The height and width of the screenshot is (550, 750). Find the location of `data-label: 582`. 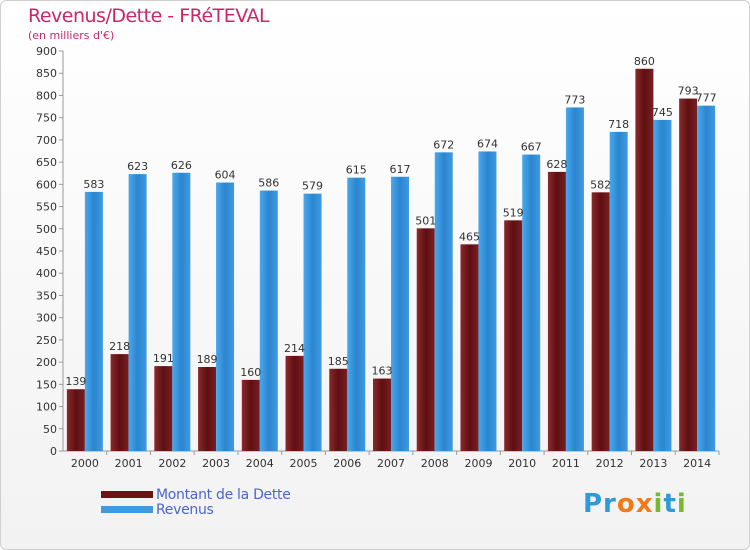

data-label: 582 is located at coordinates (600, 184).